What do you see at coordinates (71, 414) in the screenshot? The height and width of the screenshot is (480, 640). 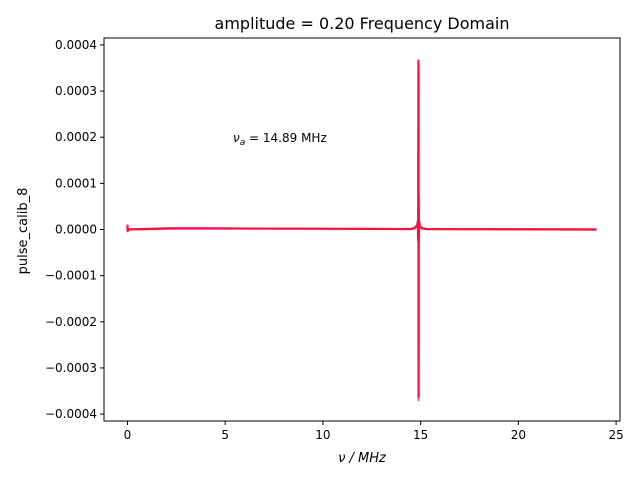 I see `y-tick-label: −0.0004` at bounding box center [71, 414].